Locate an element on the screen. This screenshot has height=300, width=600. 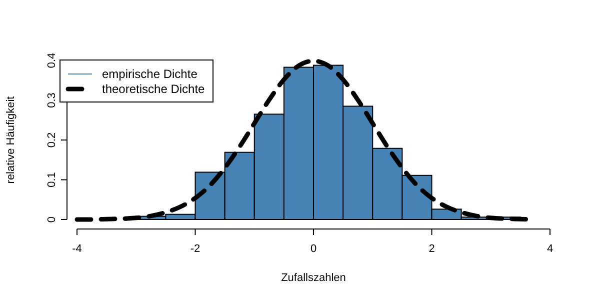
y-tick-label: 0 is located at coordinates (52, 219).